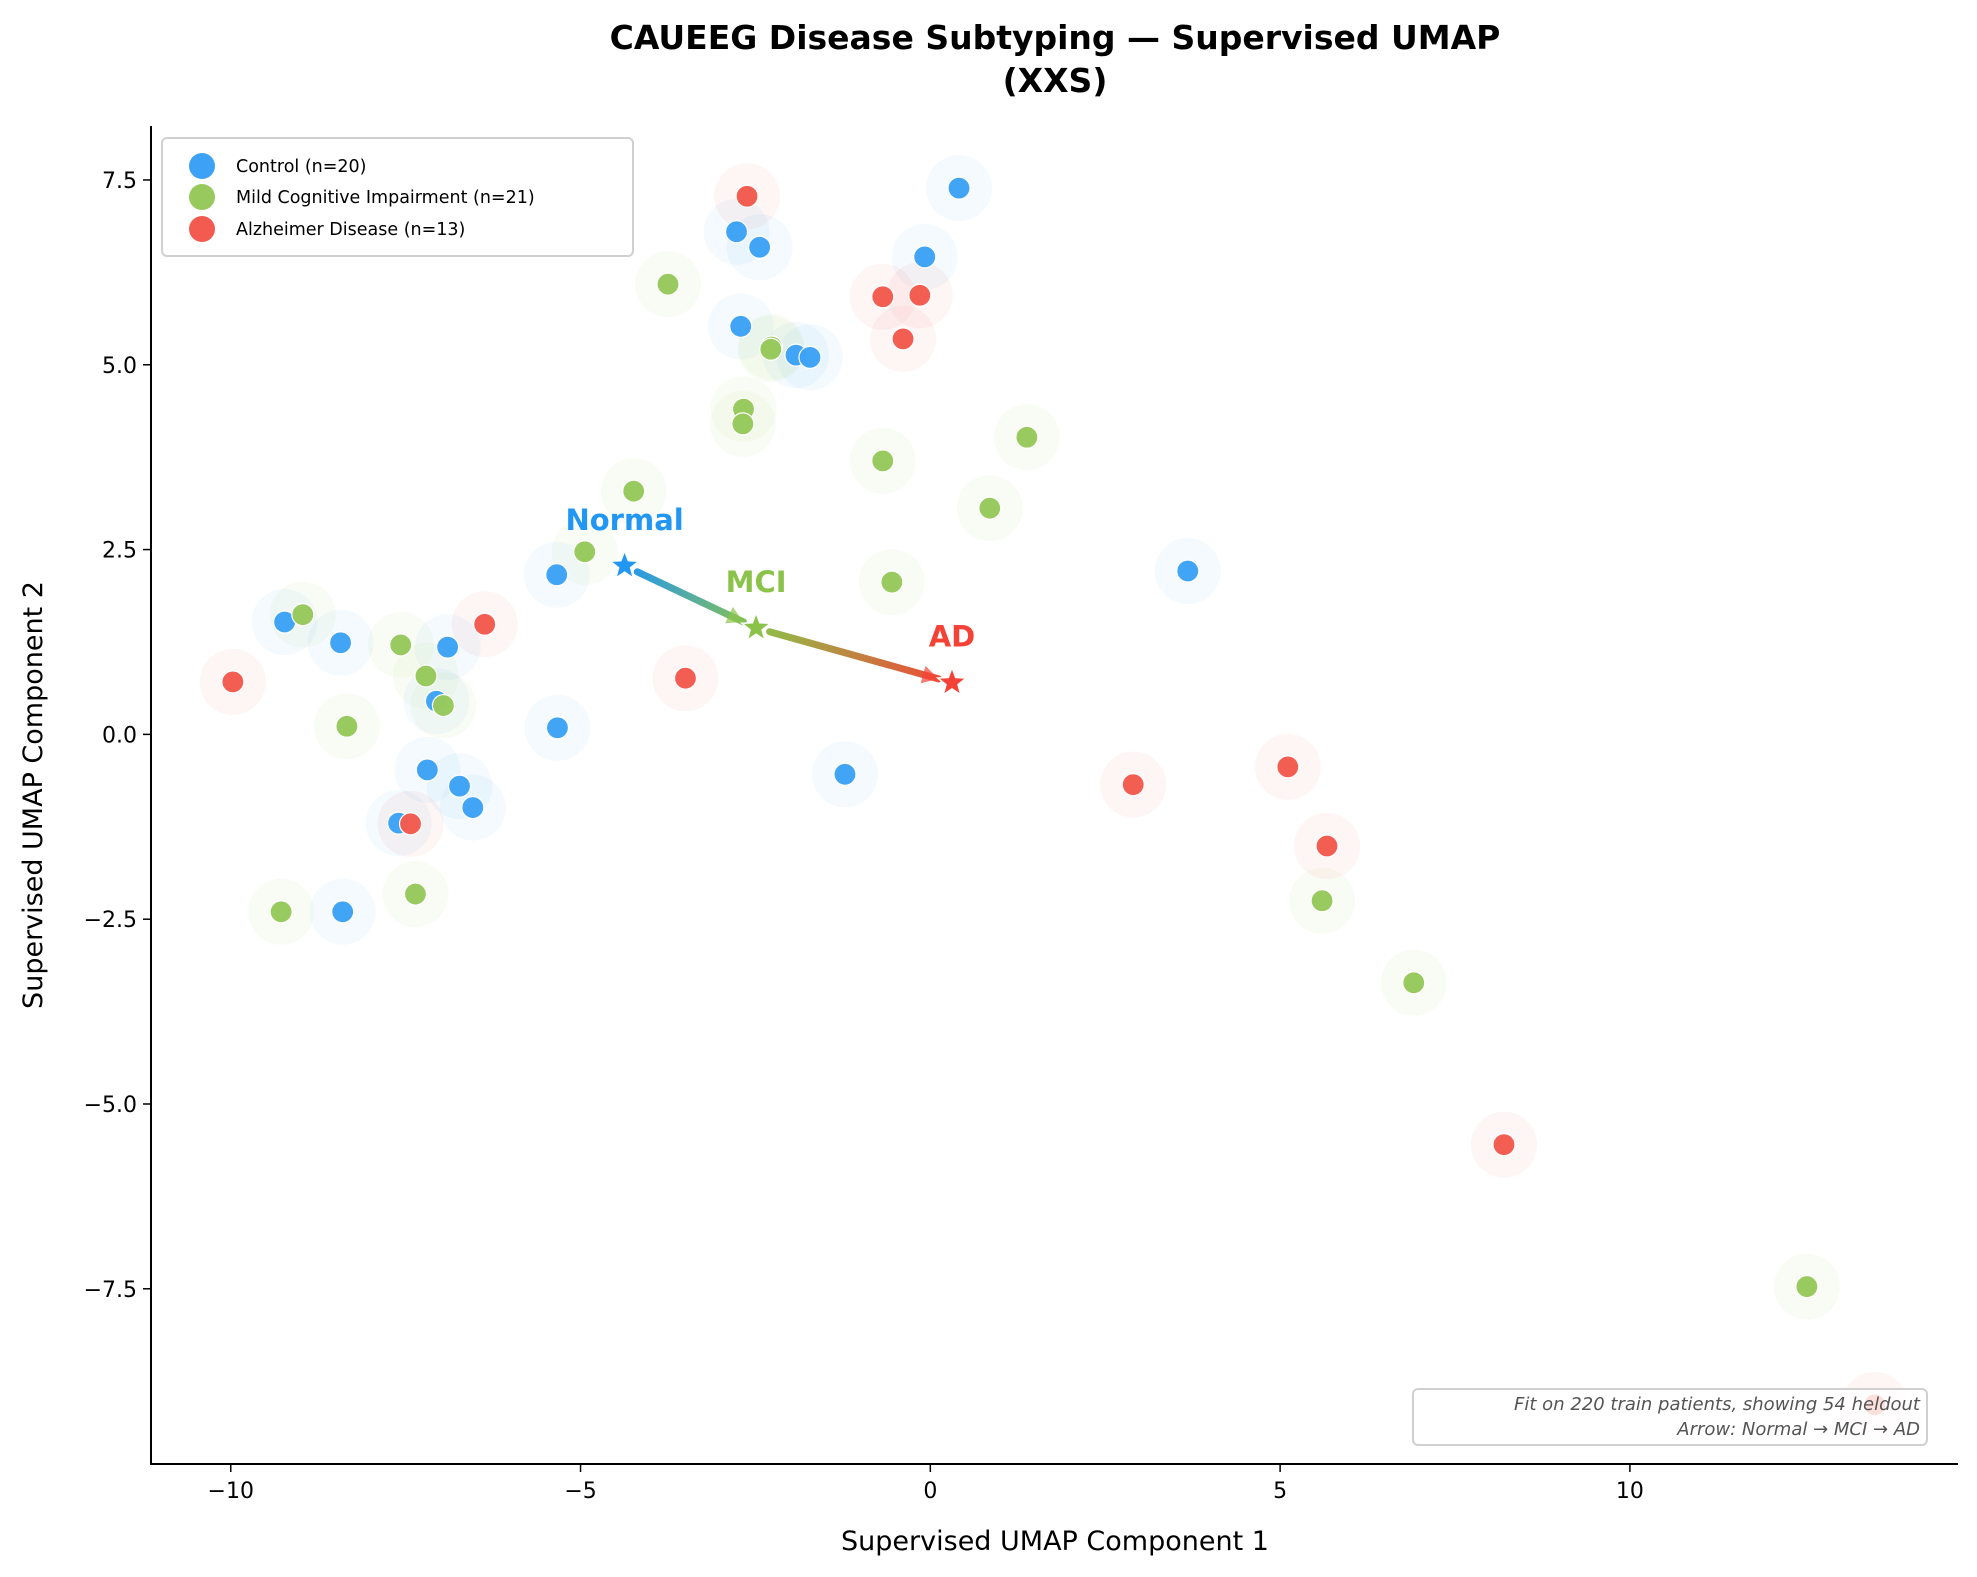  What do you see at coordinates (690, 597) in the screenshot?
I see `arrow-normal-to-mci` at bounding box center [690, 597].